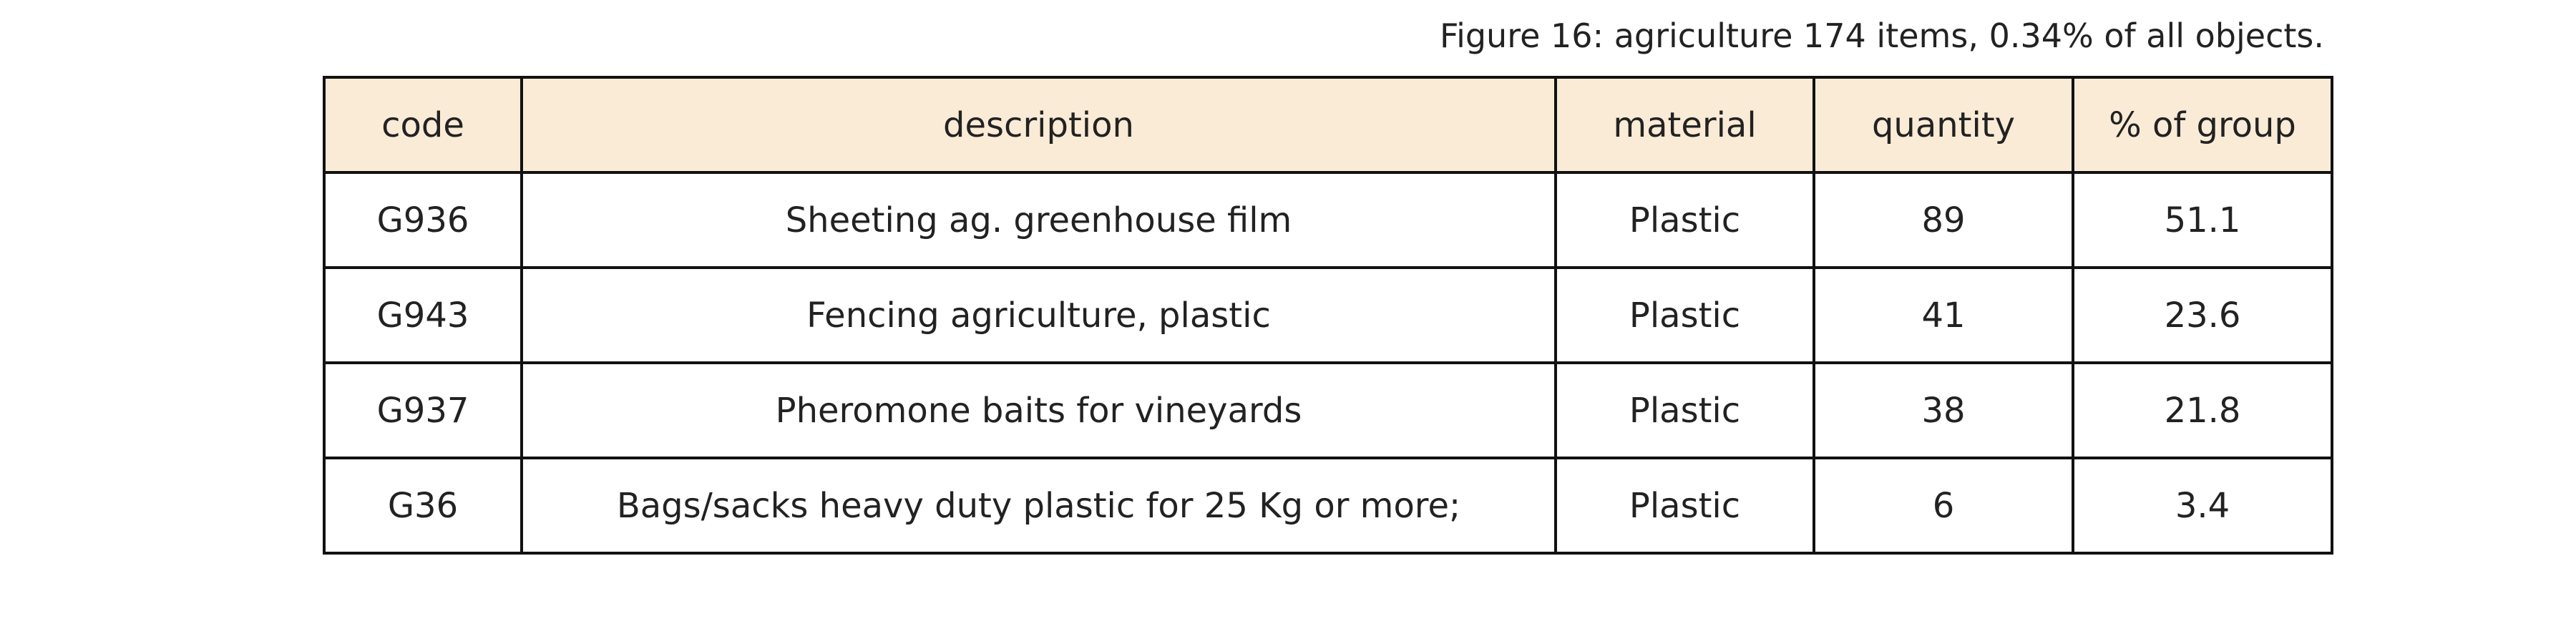 The height and width of the screenshot is (644, 2576). Describe the element at coordinates (1943, 125) in the screenshot. I see `column-header-quantity: quantity` at that location.